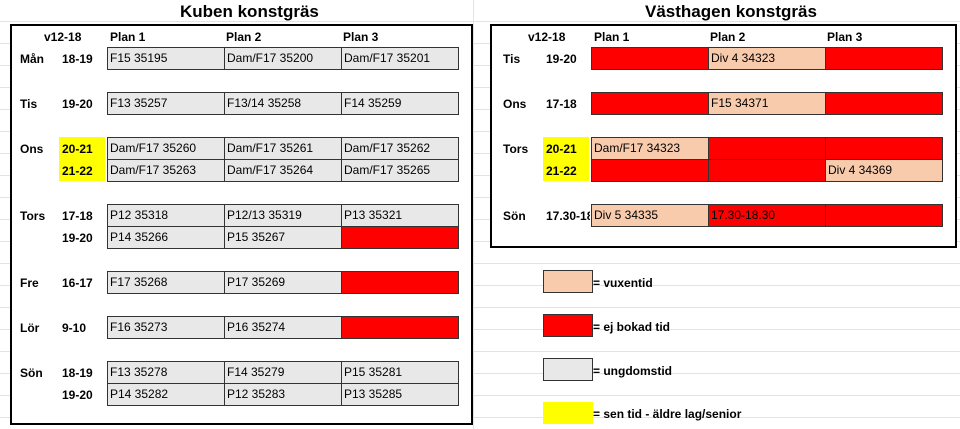  Describe the element at coordinates (632, 327) in the screenshot. I see `legend-label-unbooked: = ej bokad tid` at that location.